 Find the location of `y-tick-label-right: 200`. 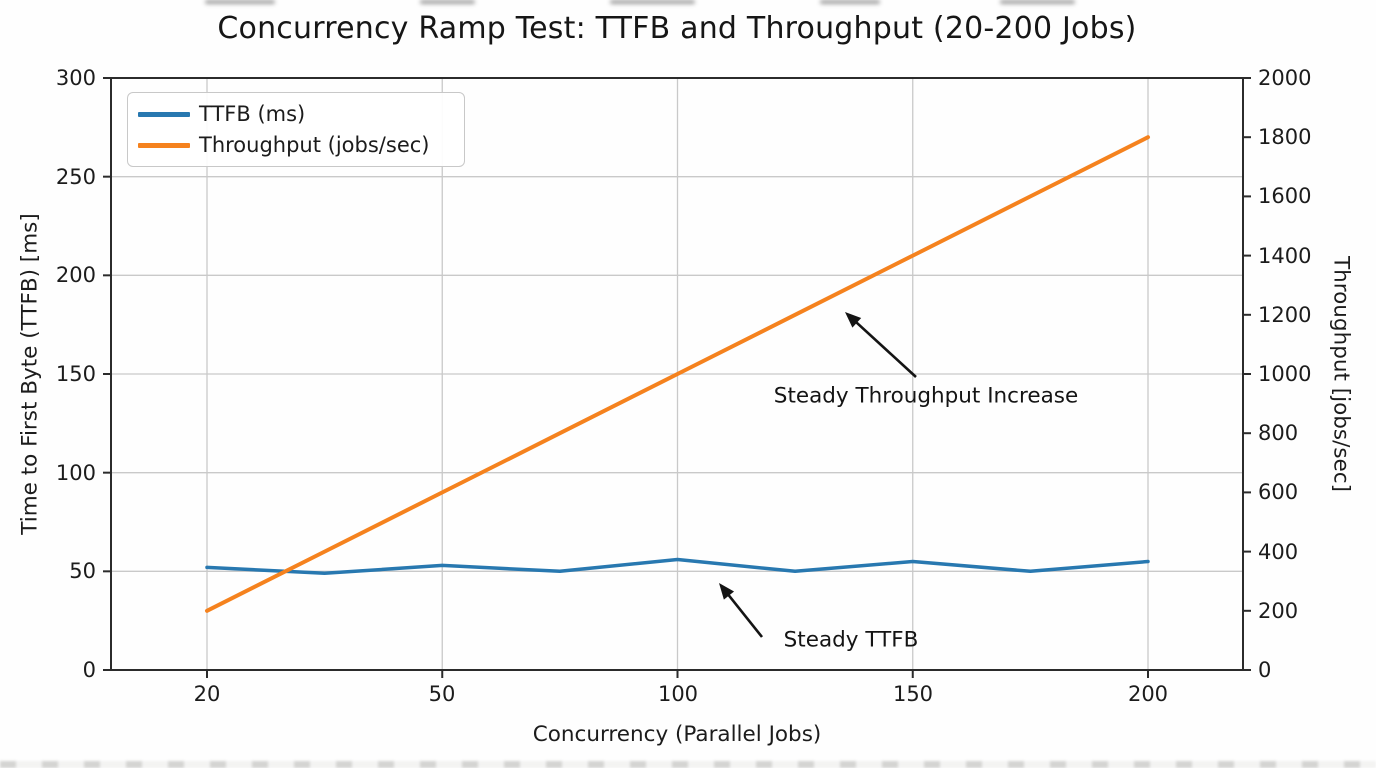

y-tick-label-right: 200 is located at coordinates (1278, 611).